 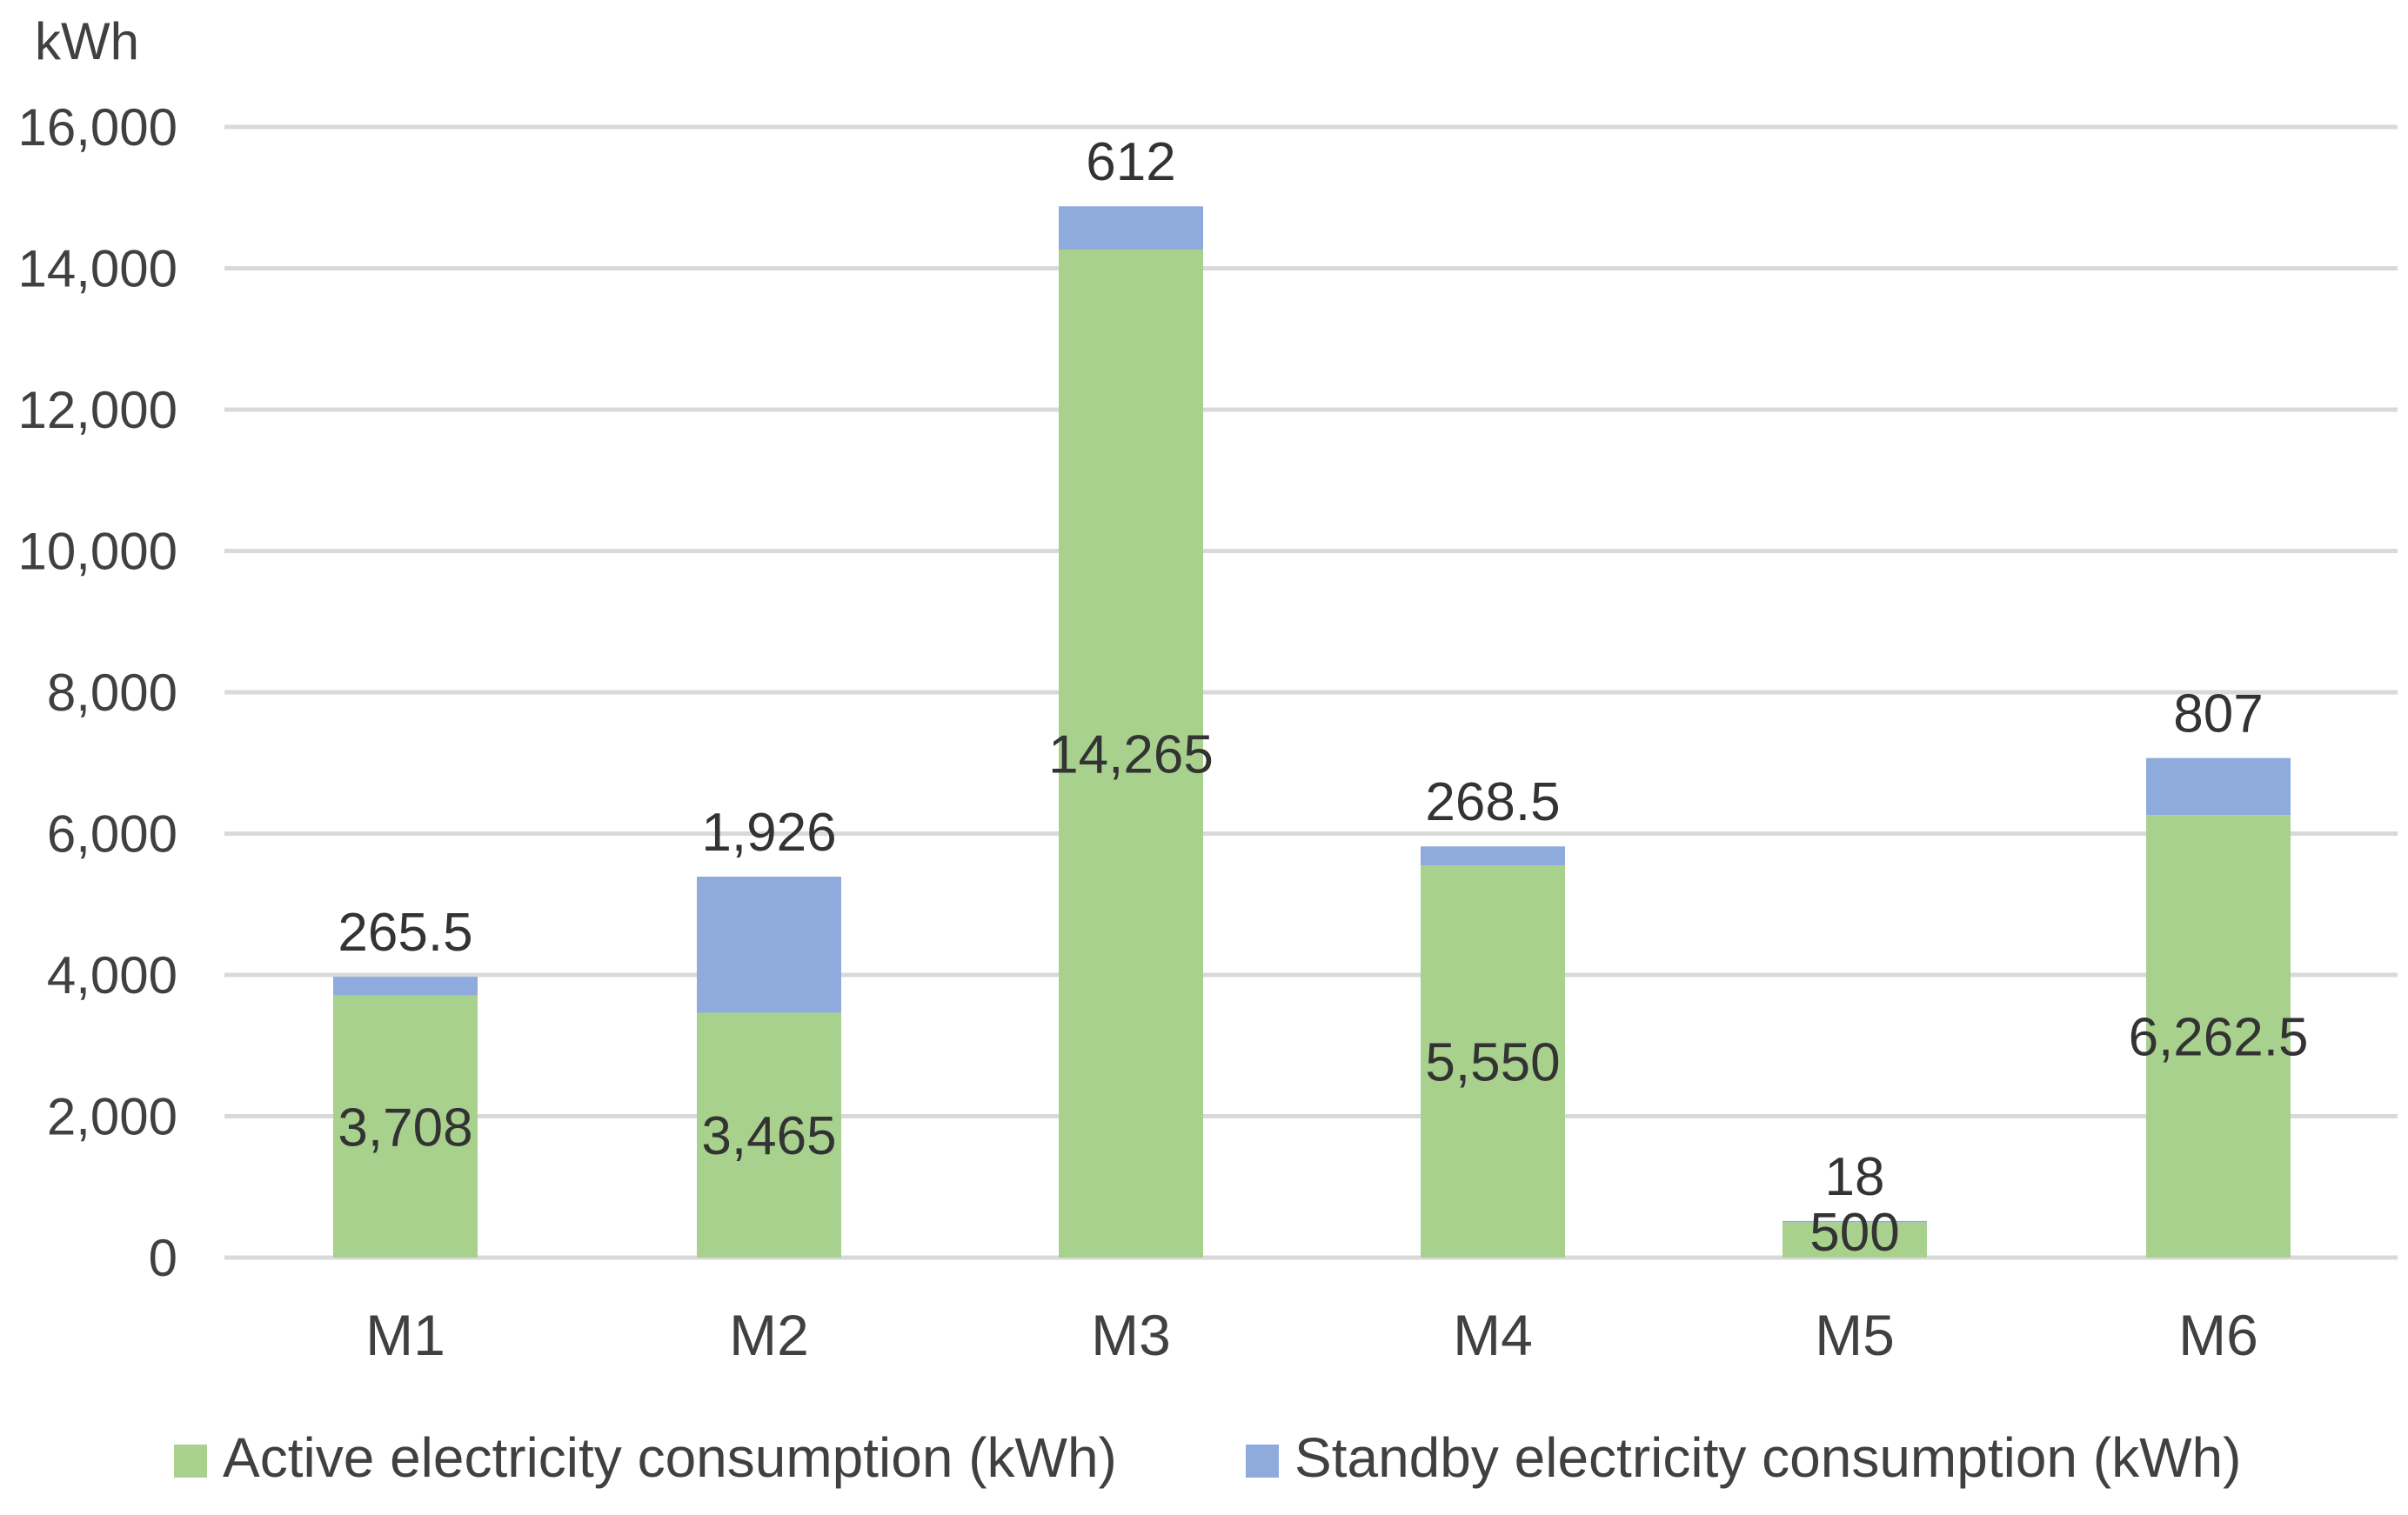 I want to click on data-label-active-m5: 500, so click(x=1854, y=1233).